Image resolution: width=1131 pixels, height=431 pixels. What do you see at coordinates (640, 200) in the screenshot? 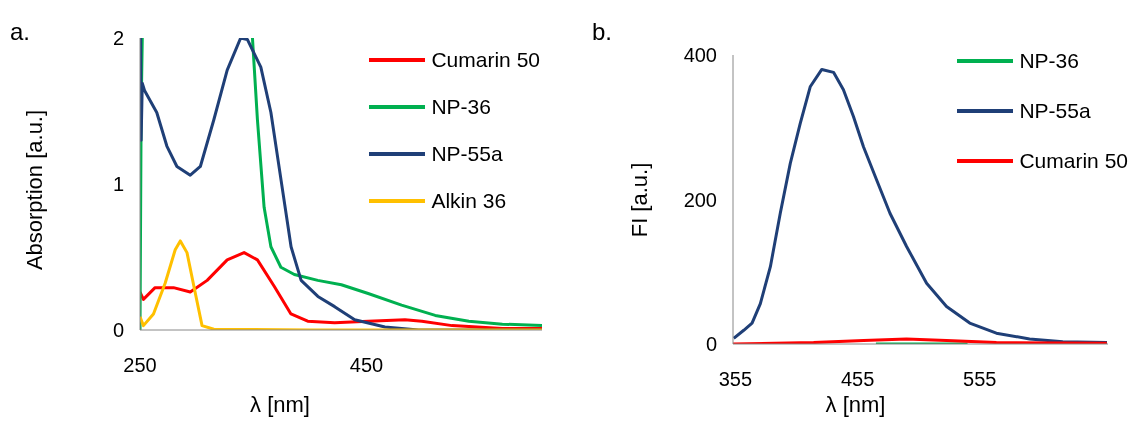
I see `y-axis-title: FI [a.u.]` at bounding box center [640, 200].